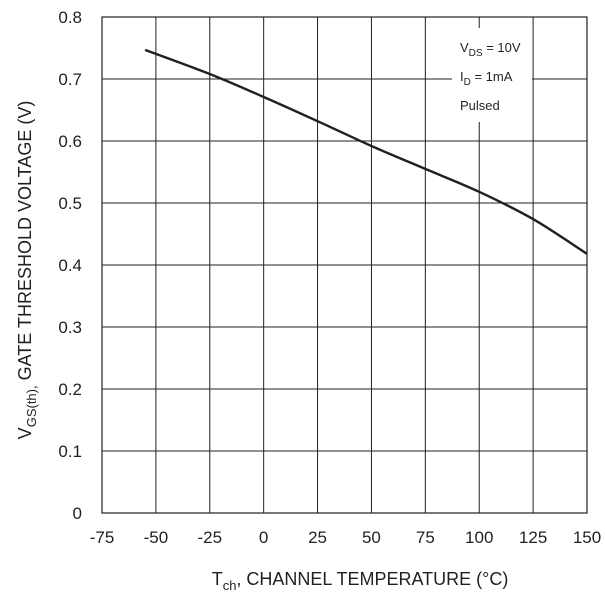 This screenshot has width=605, height=593. I want to click on x-tick-label: 25, so click(317, 537).